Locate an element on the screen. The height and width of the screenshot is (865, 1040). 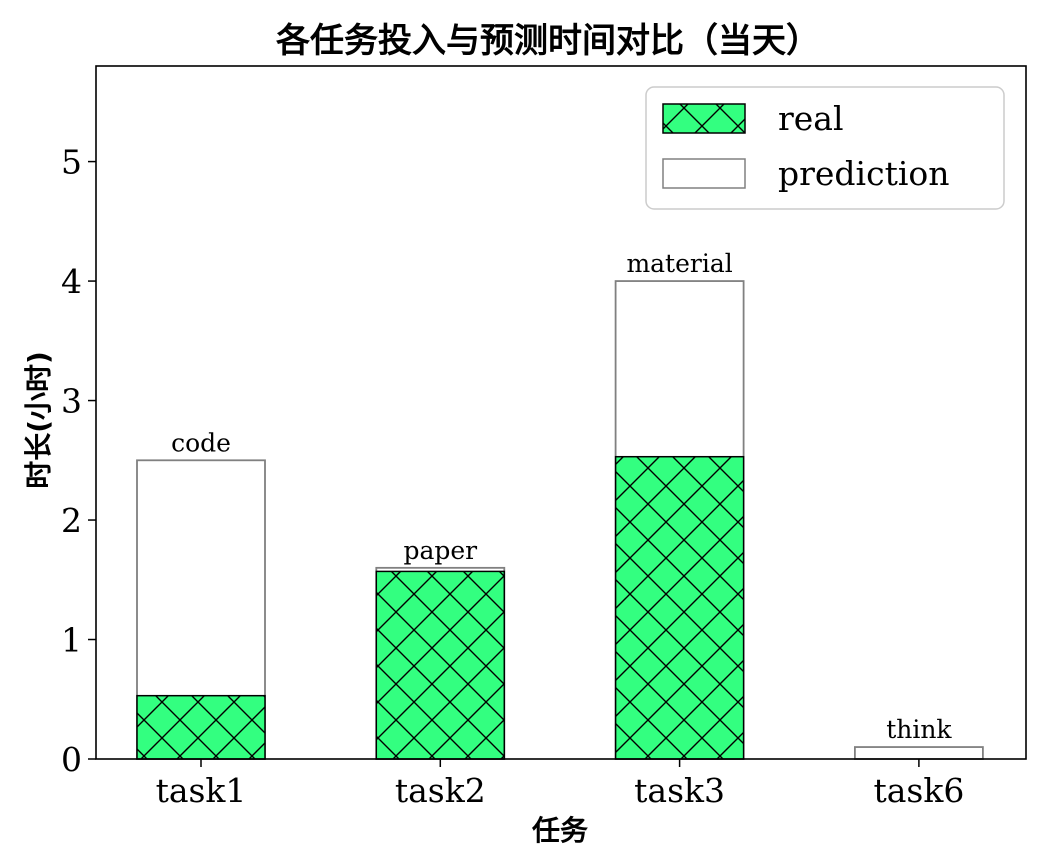
legend: real prediction is located at coordinates (825, 148).